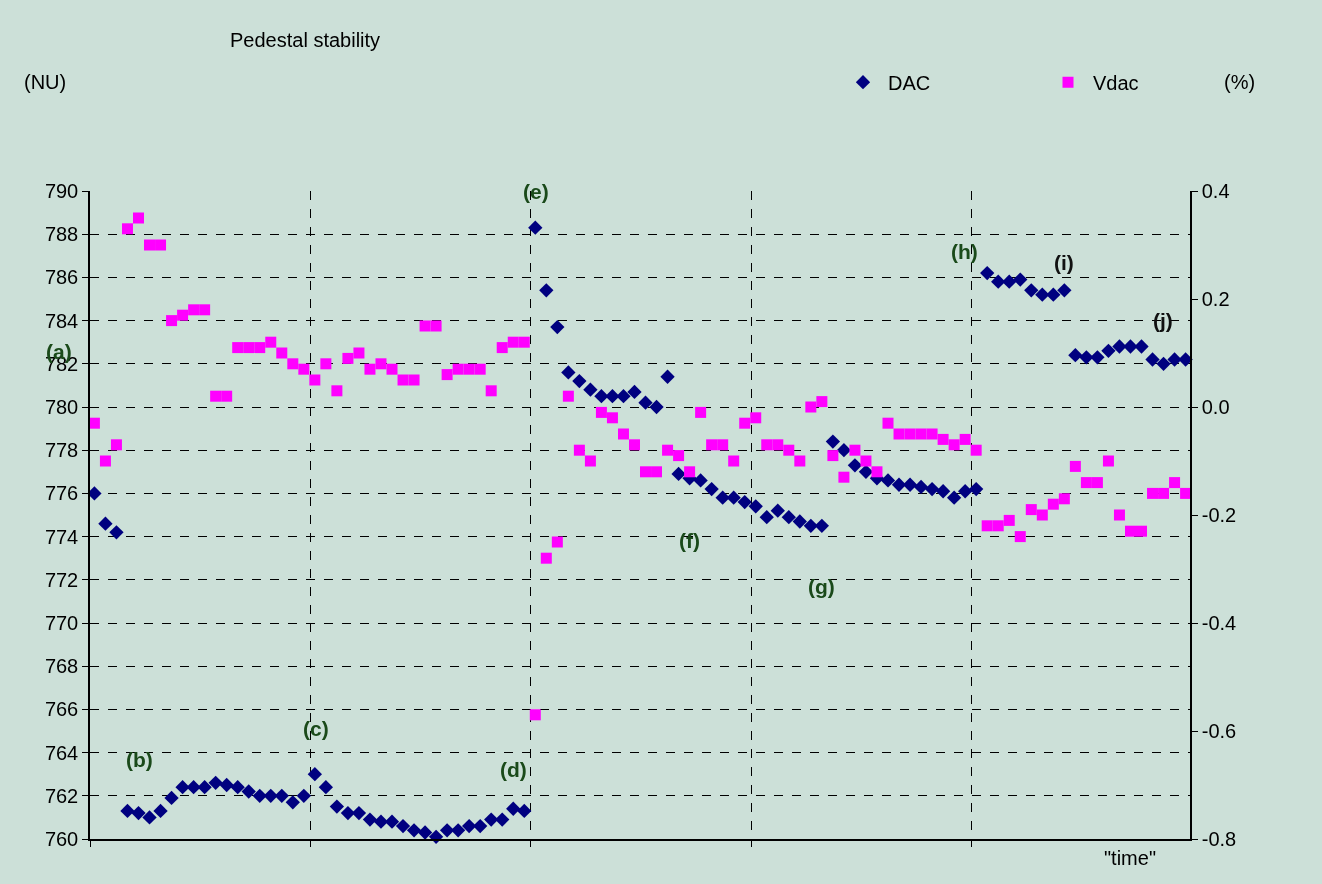 The width and height of the screenshot is (1322, 884). What do you see at coordinates (305, 39) in the screenshot?
I see `chart-title: Pedestal stability` at bounding box center [305, 39].